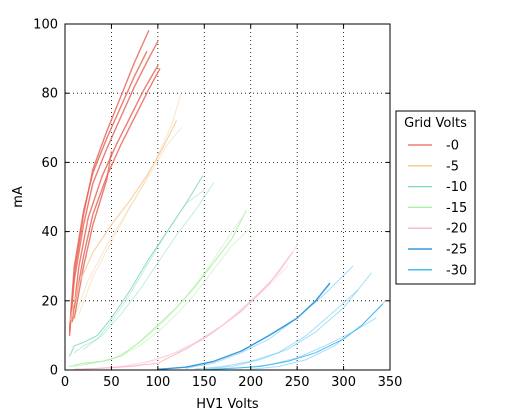 This screenshot has height=412, width=520. Describe the element at coordinates (65, 382) in the screenshot. I see `x-tick-label: 0` at that location.